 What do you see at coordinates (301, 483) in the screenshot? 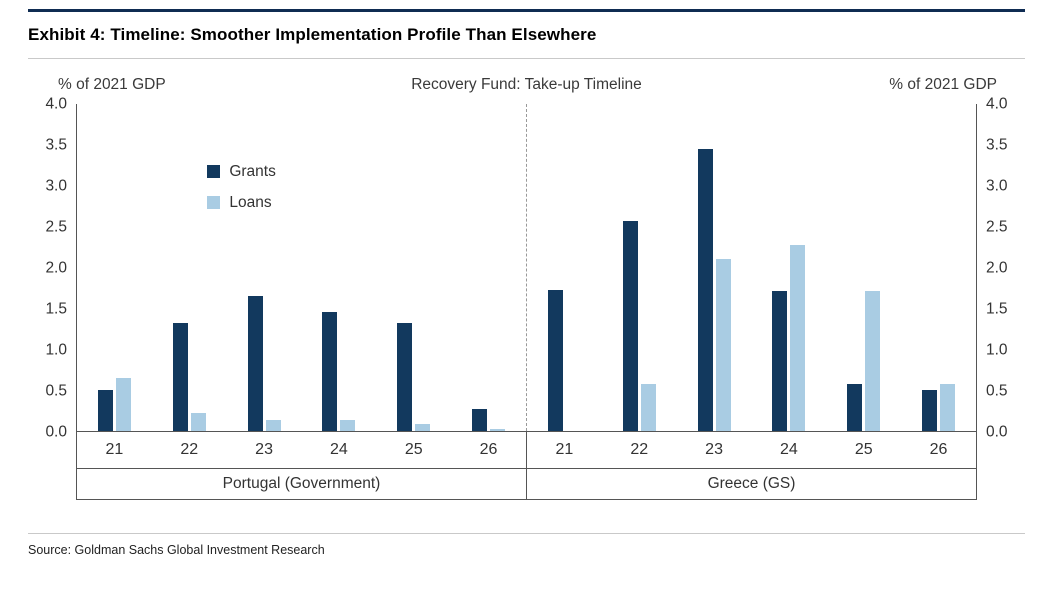
I see `panel-name: Portugal (Government)` at bounding box center [301, 483].